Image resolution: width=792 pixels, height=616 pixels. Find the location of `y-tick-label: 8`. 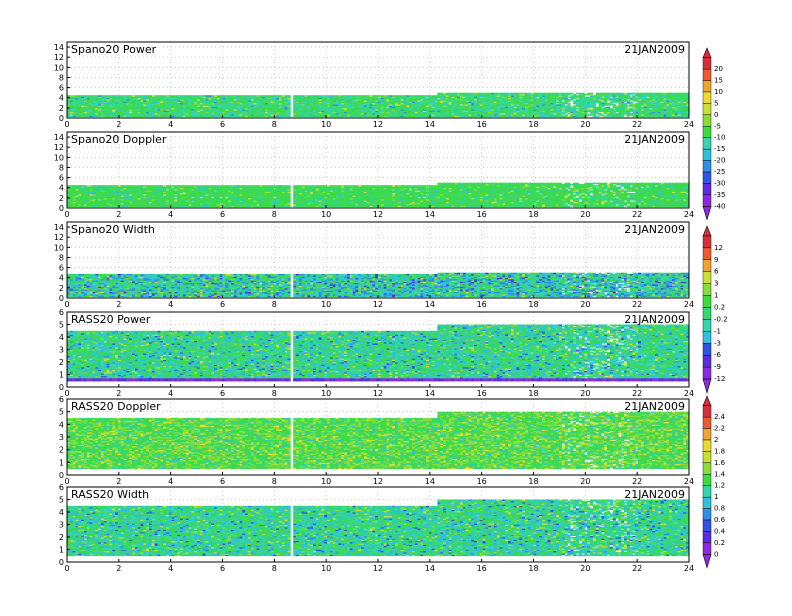

y-tick-label: 8 is located at coordinates (61, 77).